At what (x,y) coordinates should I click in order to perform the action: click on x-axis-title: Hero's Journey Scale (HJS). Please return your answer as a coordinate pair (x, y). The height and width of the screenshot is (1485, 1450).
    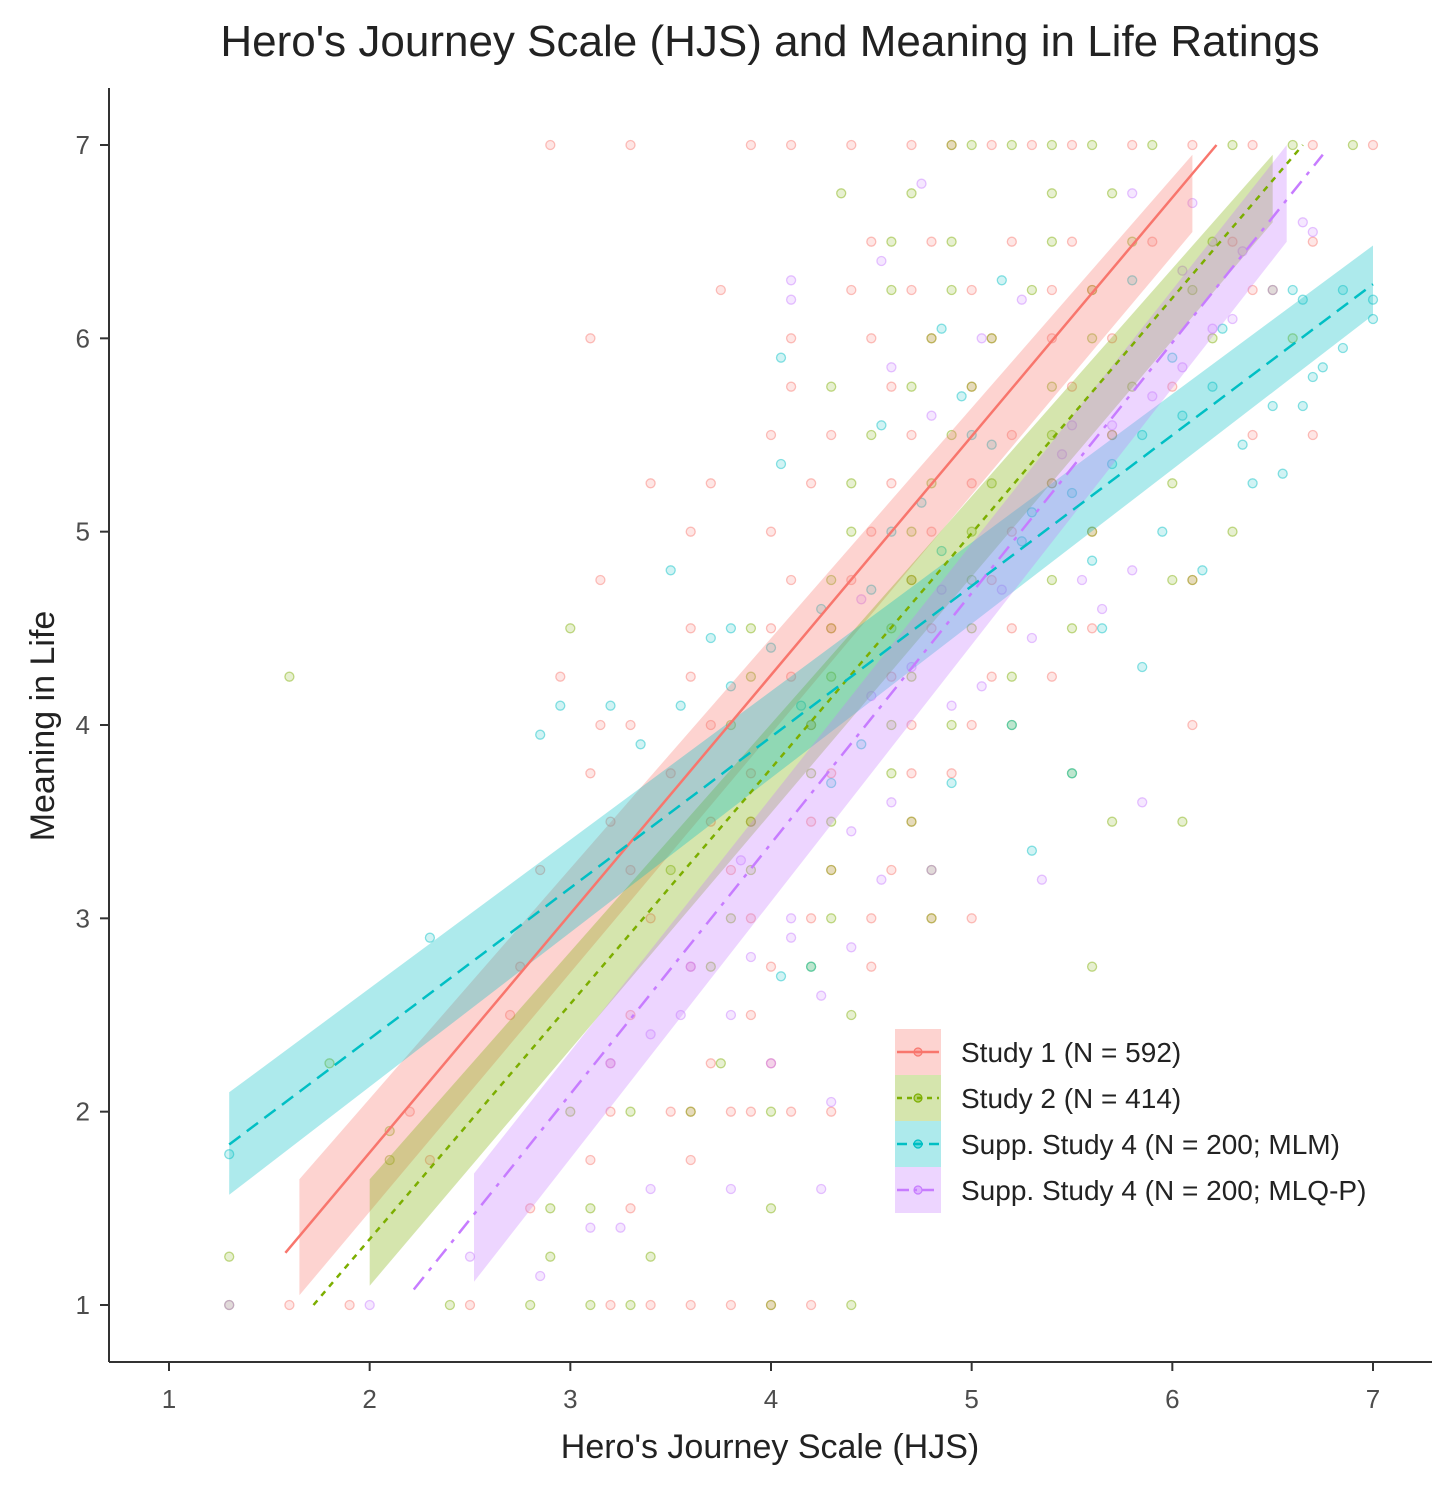
    Looking at the image, I should click on (770, 1447).